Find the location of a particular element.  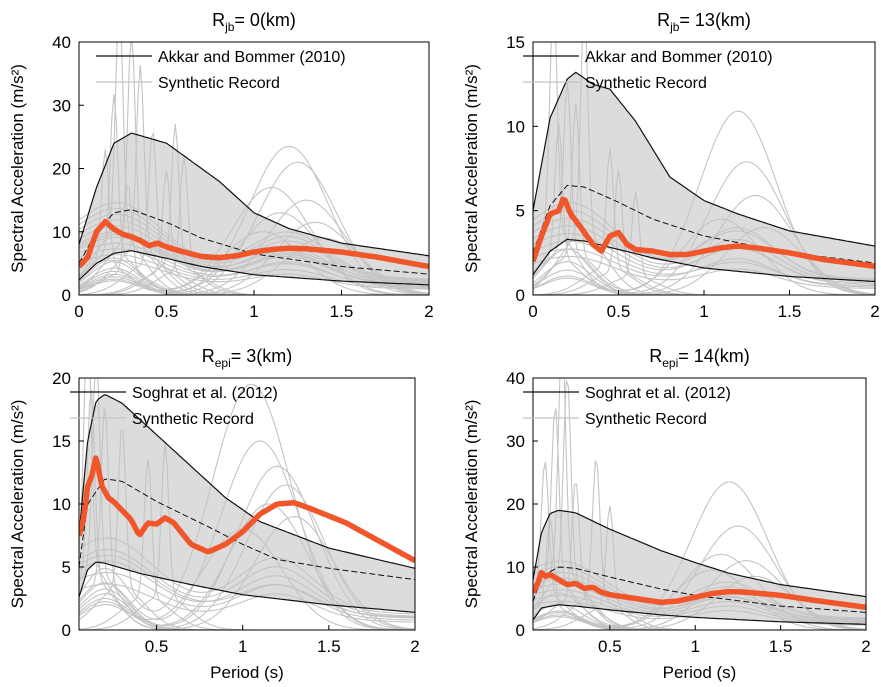

panel-title: Repi= 14(km) is located at coordinates (699, 358).